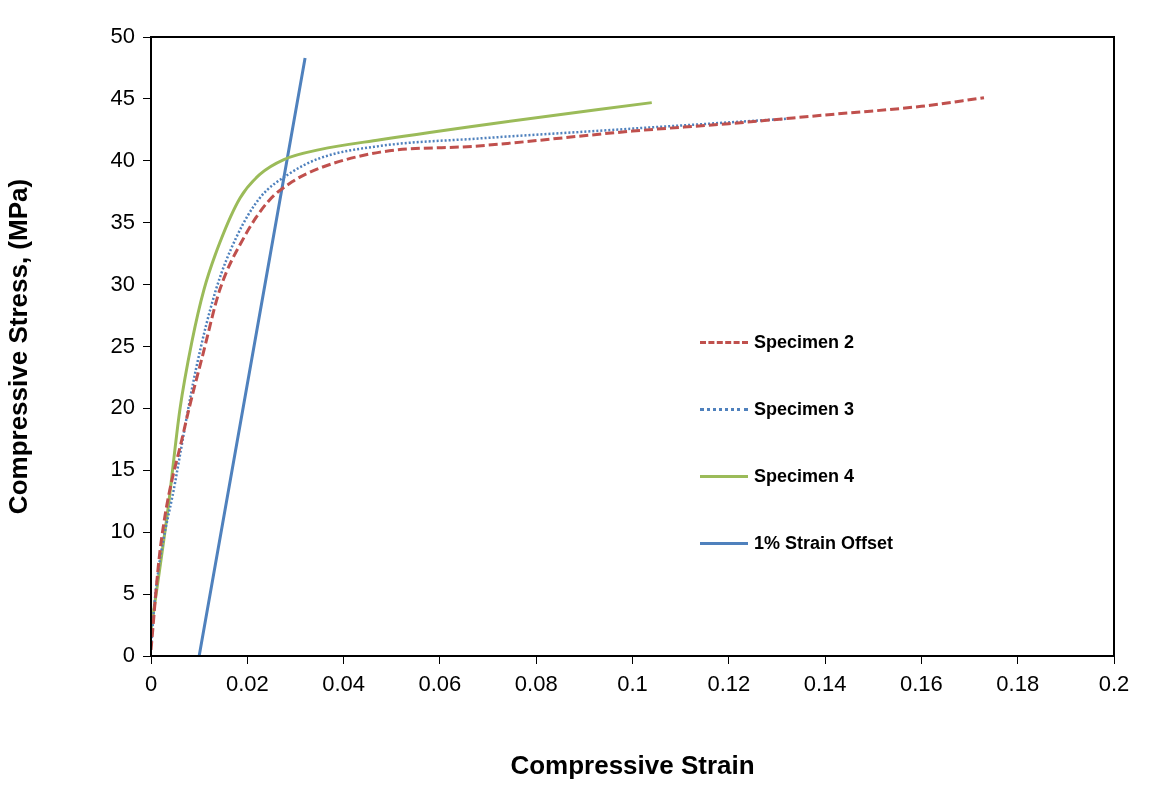 Image resolution: width=1151 pixels, height=786 pixels. What do you see at coordinates (122, 221) in the screenshot?
I see `y-tick-label: 35` at bounding box center [122, 221].